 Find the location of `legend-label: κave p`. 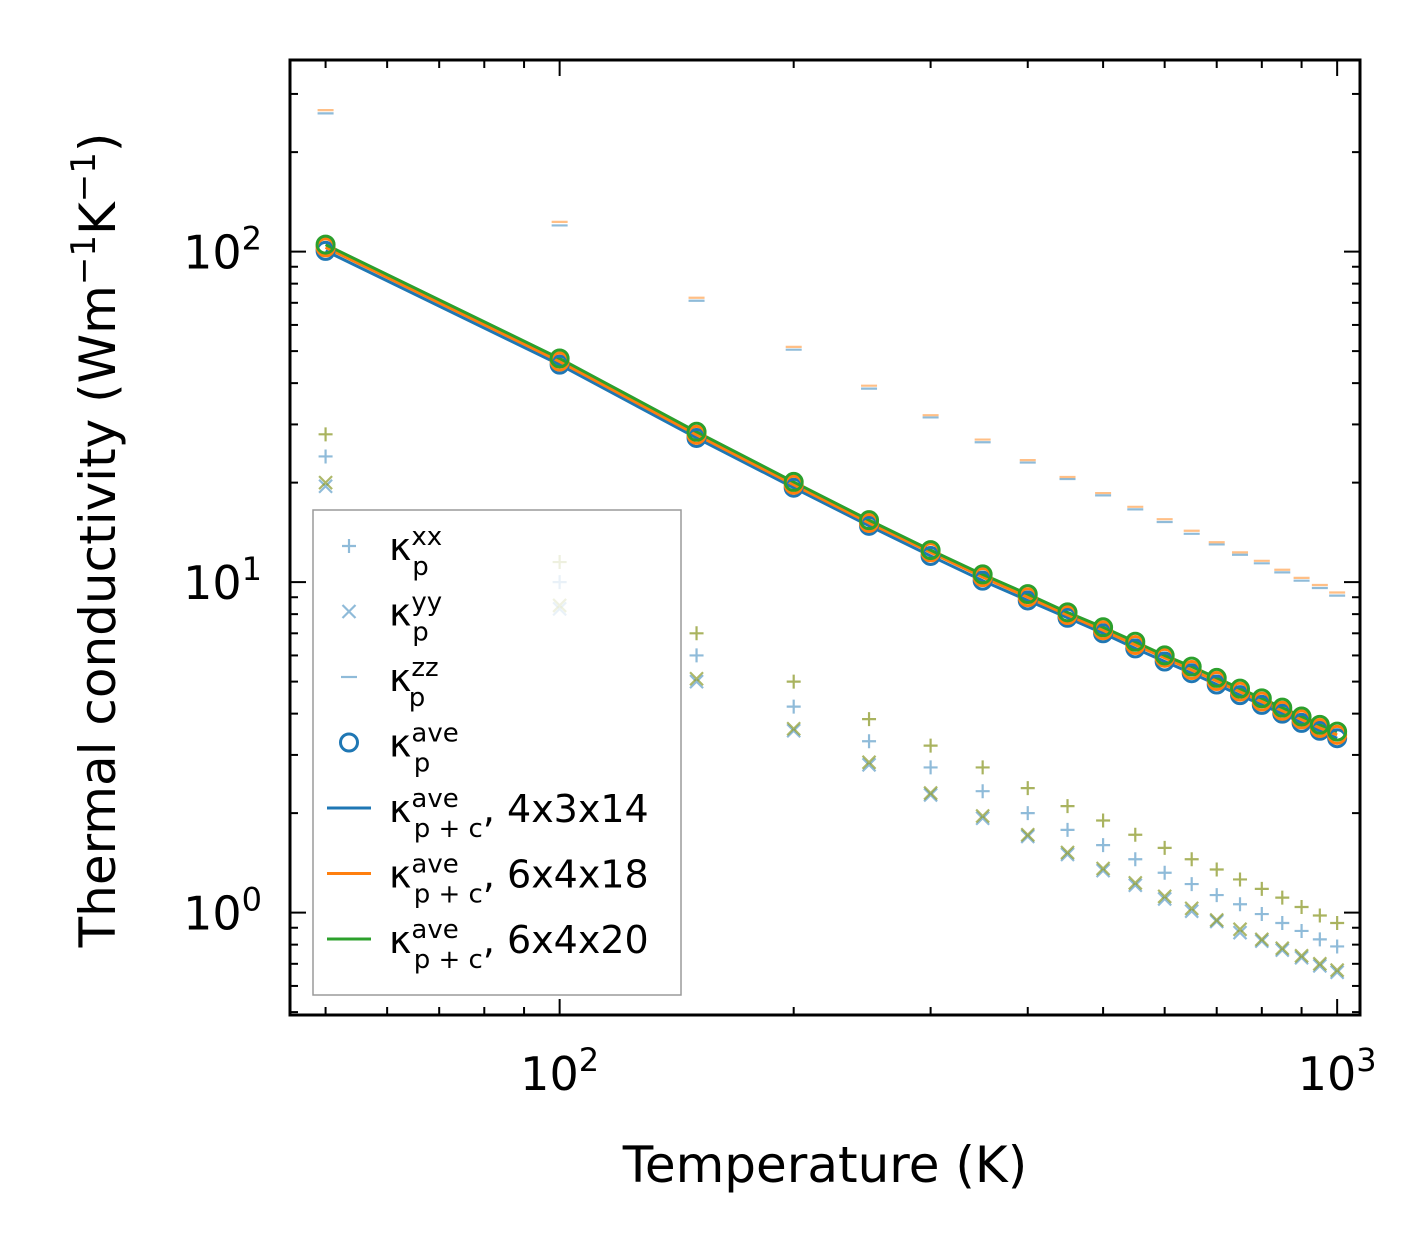

legend-label: κave p is located at coordinates (424, 749).